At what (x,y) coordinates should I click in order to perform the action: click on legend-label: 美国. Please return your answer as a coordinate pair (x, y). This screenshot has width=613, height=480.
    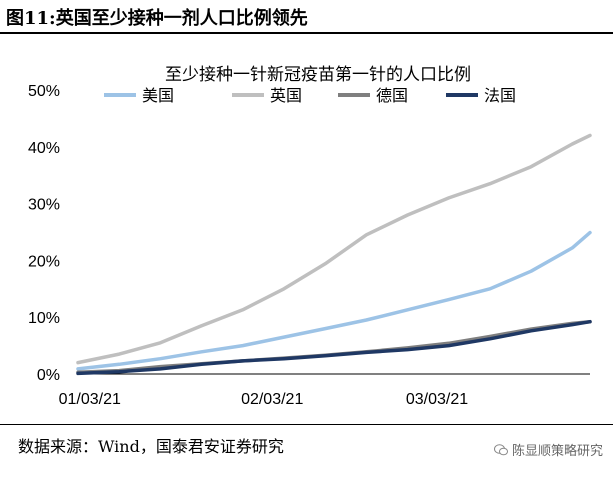
    Looking at the image, I should click on (158, 95).